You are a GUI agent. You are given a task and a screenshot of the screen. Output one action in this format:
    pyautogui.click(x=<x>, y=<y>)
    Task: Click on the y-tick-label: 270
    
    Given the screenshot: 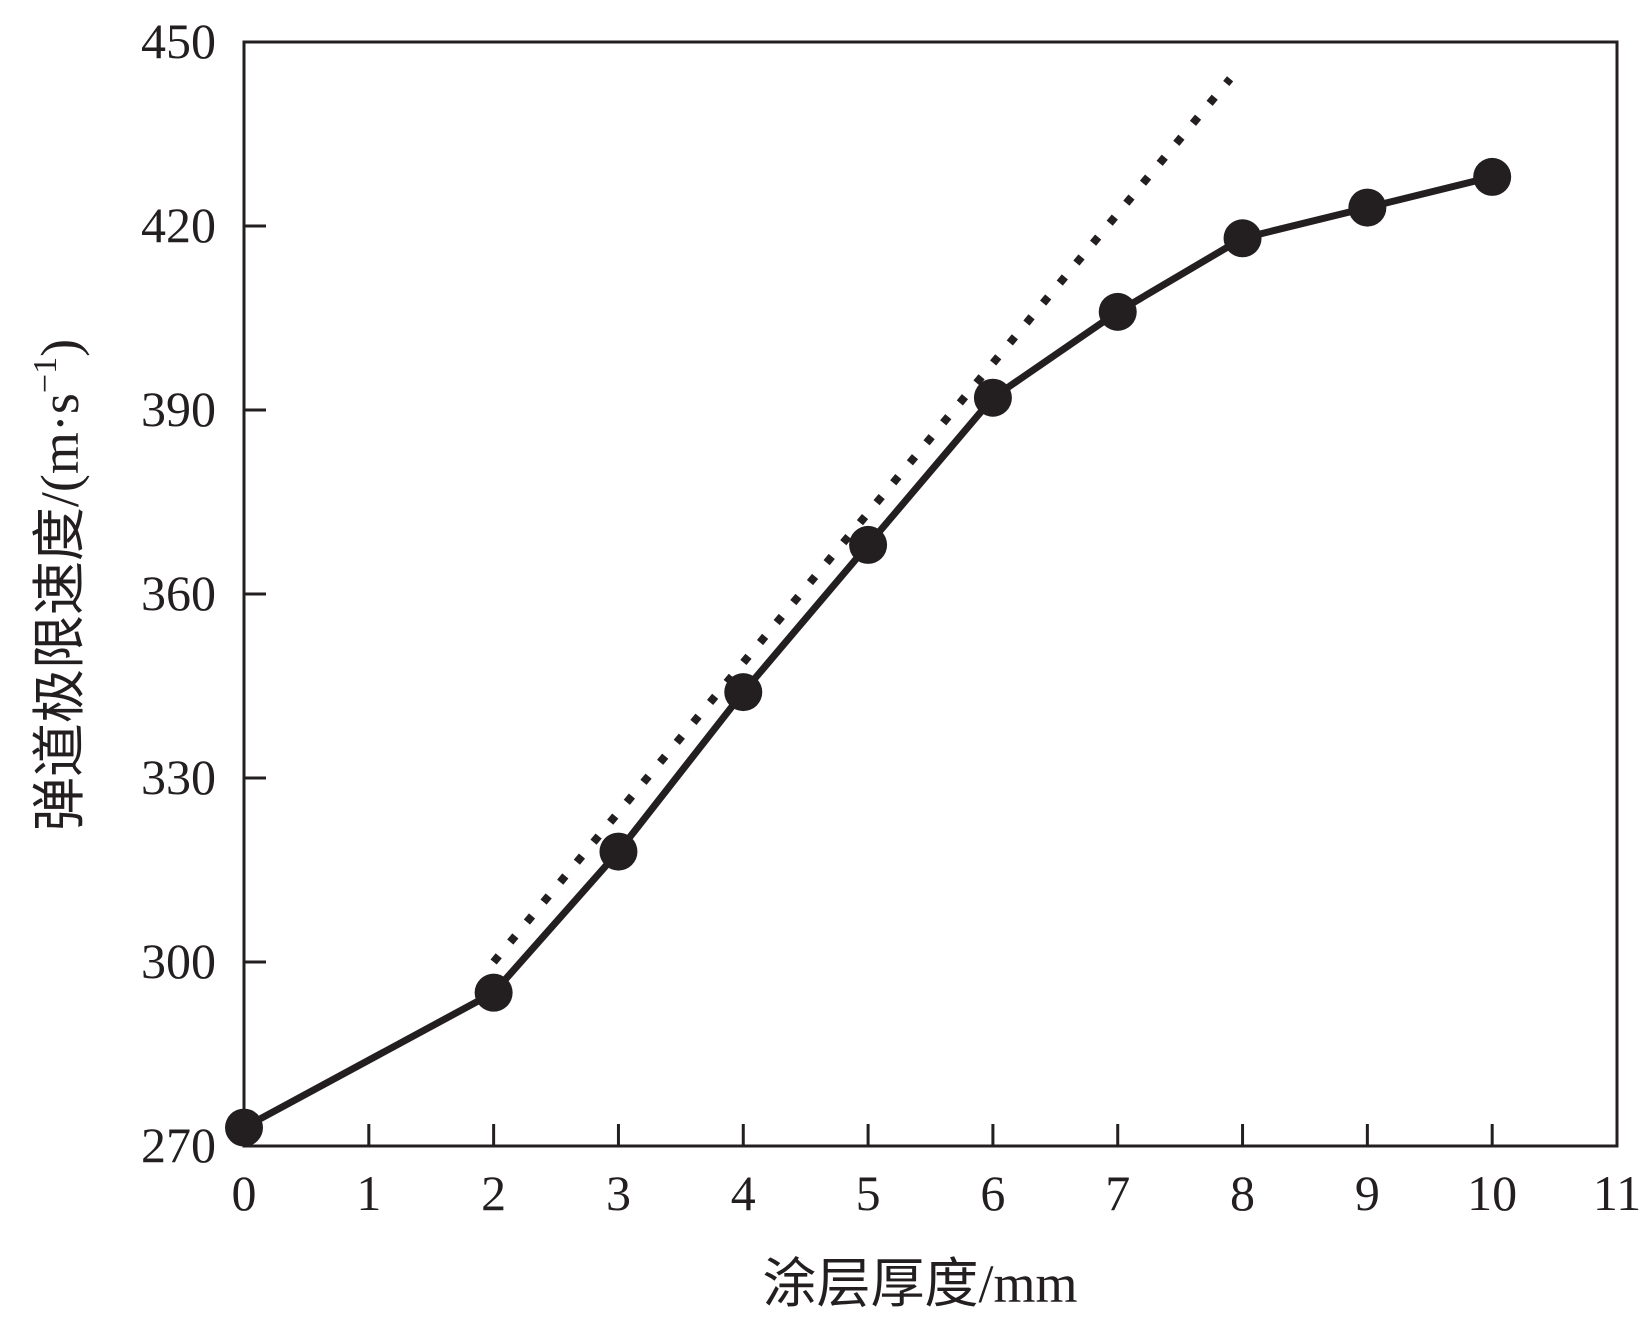 What is the action you would take?
    pyautogui.click(x=178, y=1145)
    